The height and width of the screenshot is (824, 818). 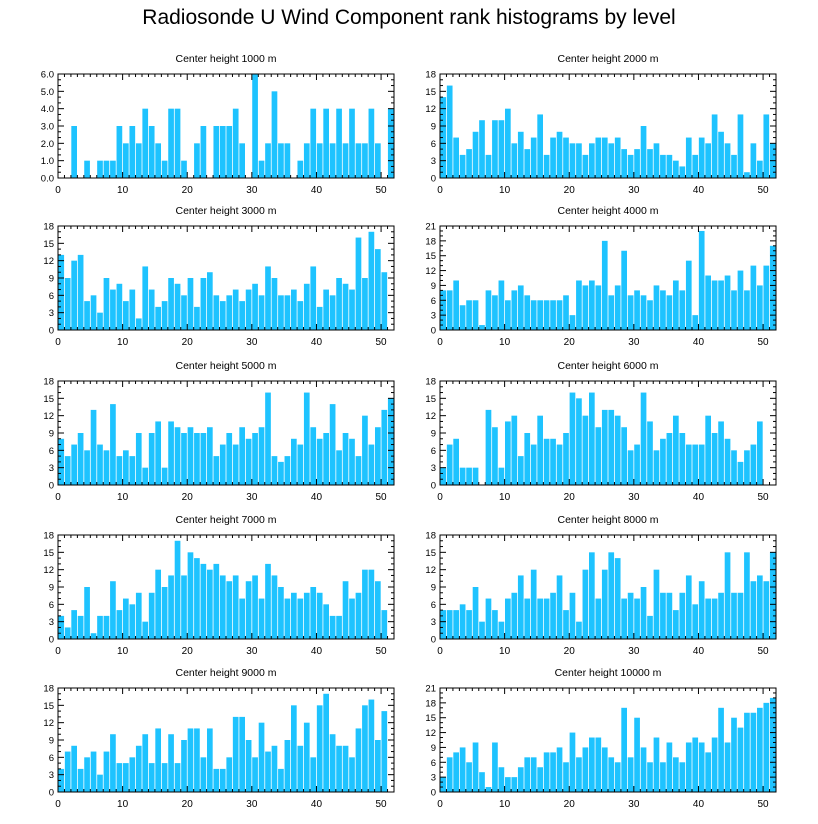 What do you see at coordinates (188, 651) in the screenshot?
I see `x-tick-label: 20` at bounding box center [188, 651].